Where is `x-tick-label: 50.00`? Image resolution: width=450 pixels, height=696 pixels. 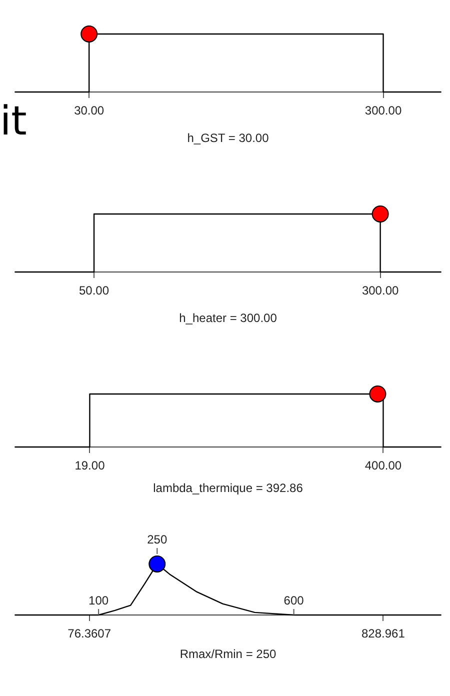 x-tick-label: 50.00 is located at coordinates (94, 291).